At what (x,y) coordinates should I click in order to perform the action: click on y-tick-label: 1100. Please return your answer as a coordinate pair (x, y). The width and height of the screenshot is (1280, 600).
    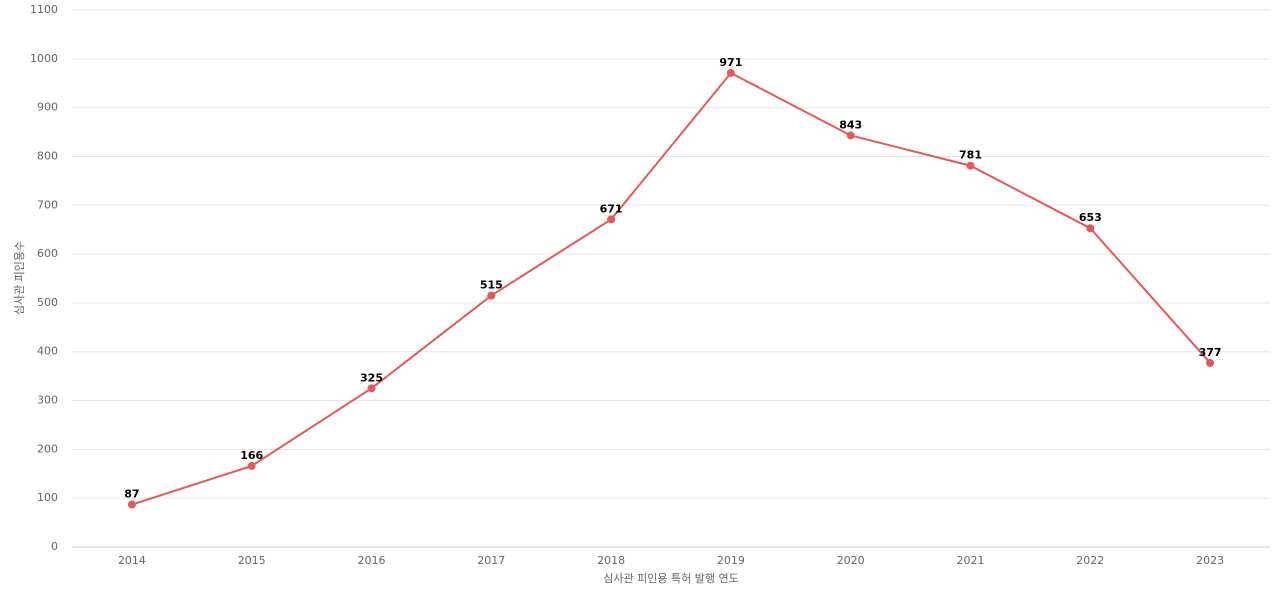
    Looking at the image, I should click on (44, 9).